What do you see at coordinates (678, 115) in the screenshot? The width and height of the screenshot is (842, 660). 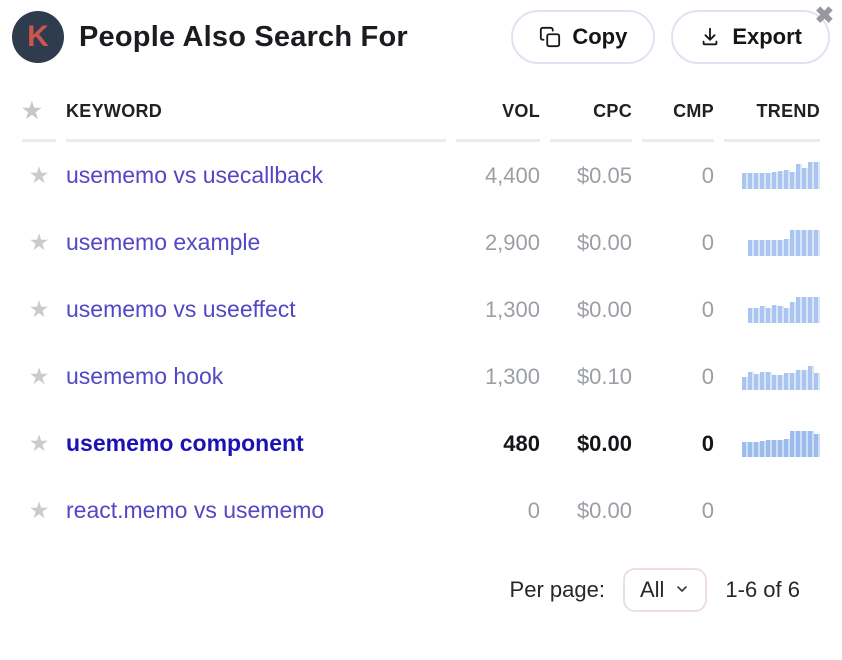 I see `column-header-cmp: CMP` at bounding box center [678, 115].